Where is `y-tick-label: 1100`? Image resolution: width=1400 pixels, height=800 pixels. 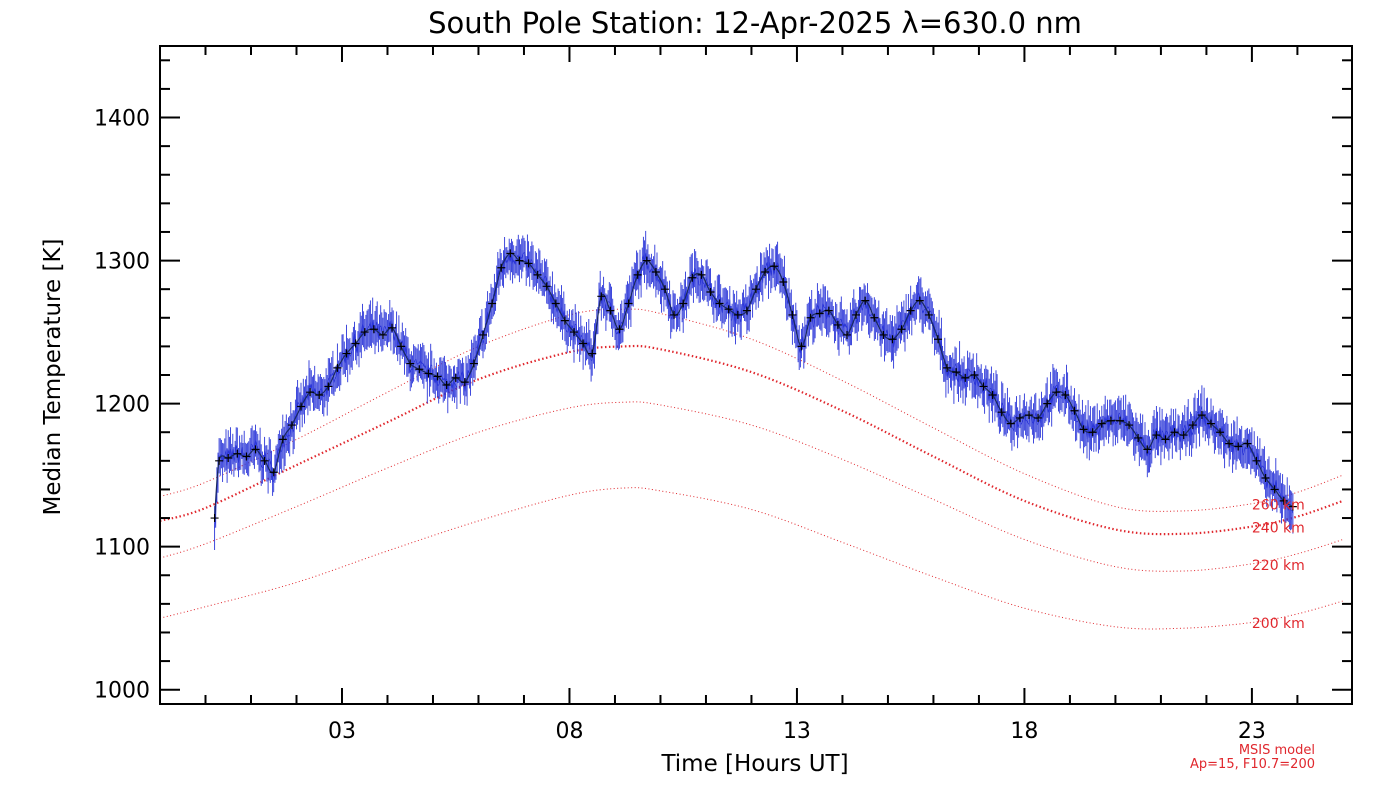
y-tick-label: 1100 is located at coordinates (122, 548).